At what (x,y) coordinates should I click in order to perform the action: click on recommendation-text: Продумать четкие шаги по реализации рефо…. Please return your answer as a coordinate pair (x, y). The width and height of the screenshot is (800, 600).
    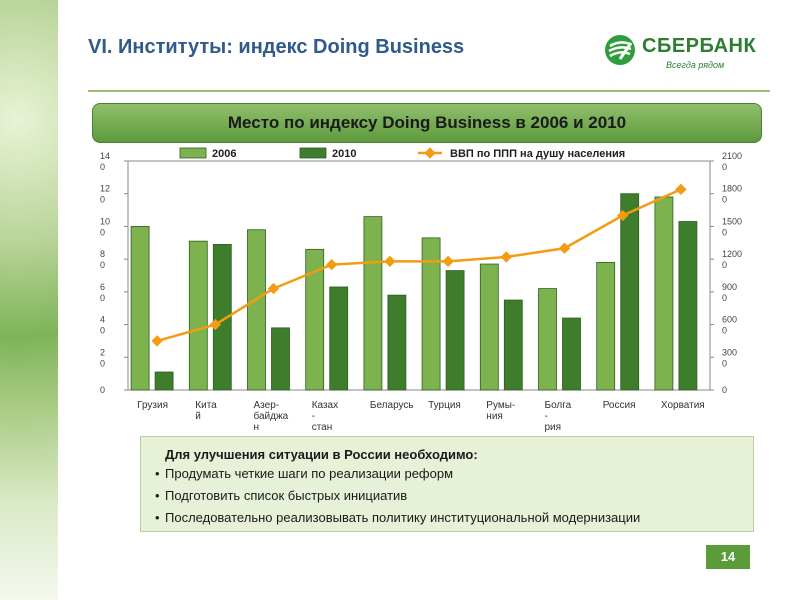
    Looking at the image, I should click on (309, 473).